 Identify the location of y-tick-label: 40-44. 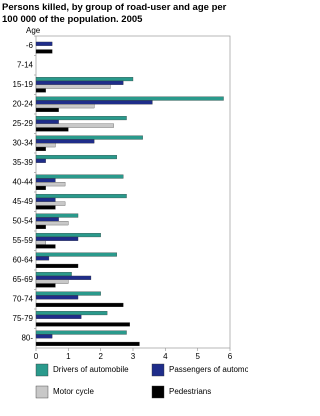
(23, 181).